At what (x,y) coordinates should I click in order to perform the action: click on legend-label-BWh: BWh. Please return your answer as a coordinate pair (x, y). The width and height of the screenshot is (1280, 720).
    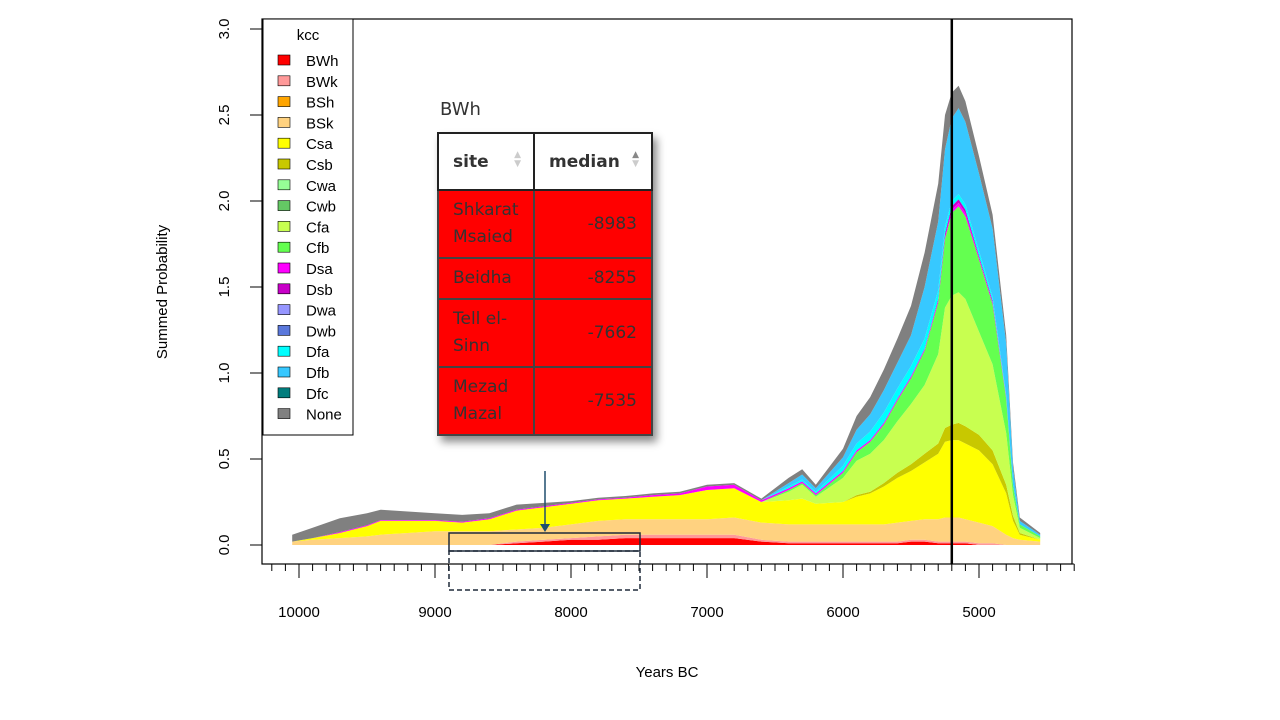
    Looking at the image, I should click on (322, 61).